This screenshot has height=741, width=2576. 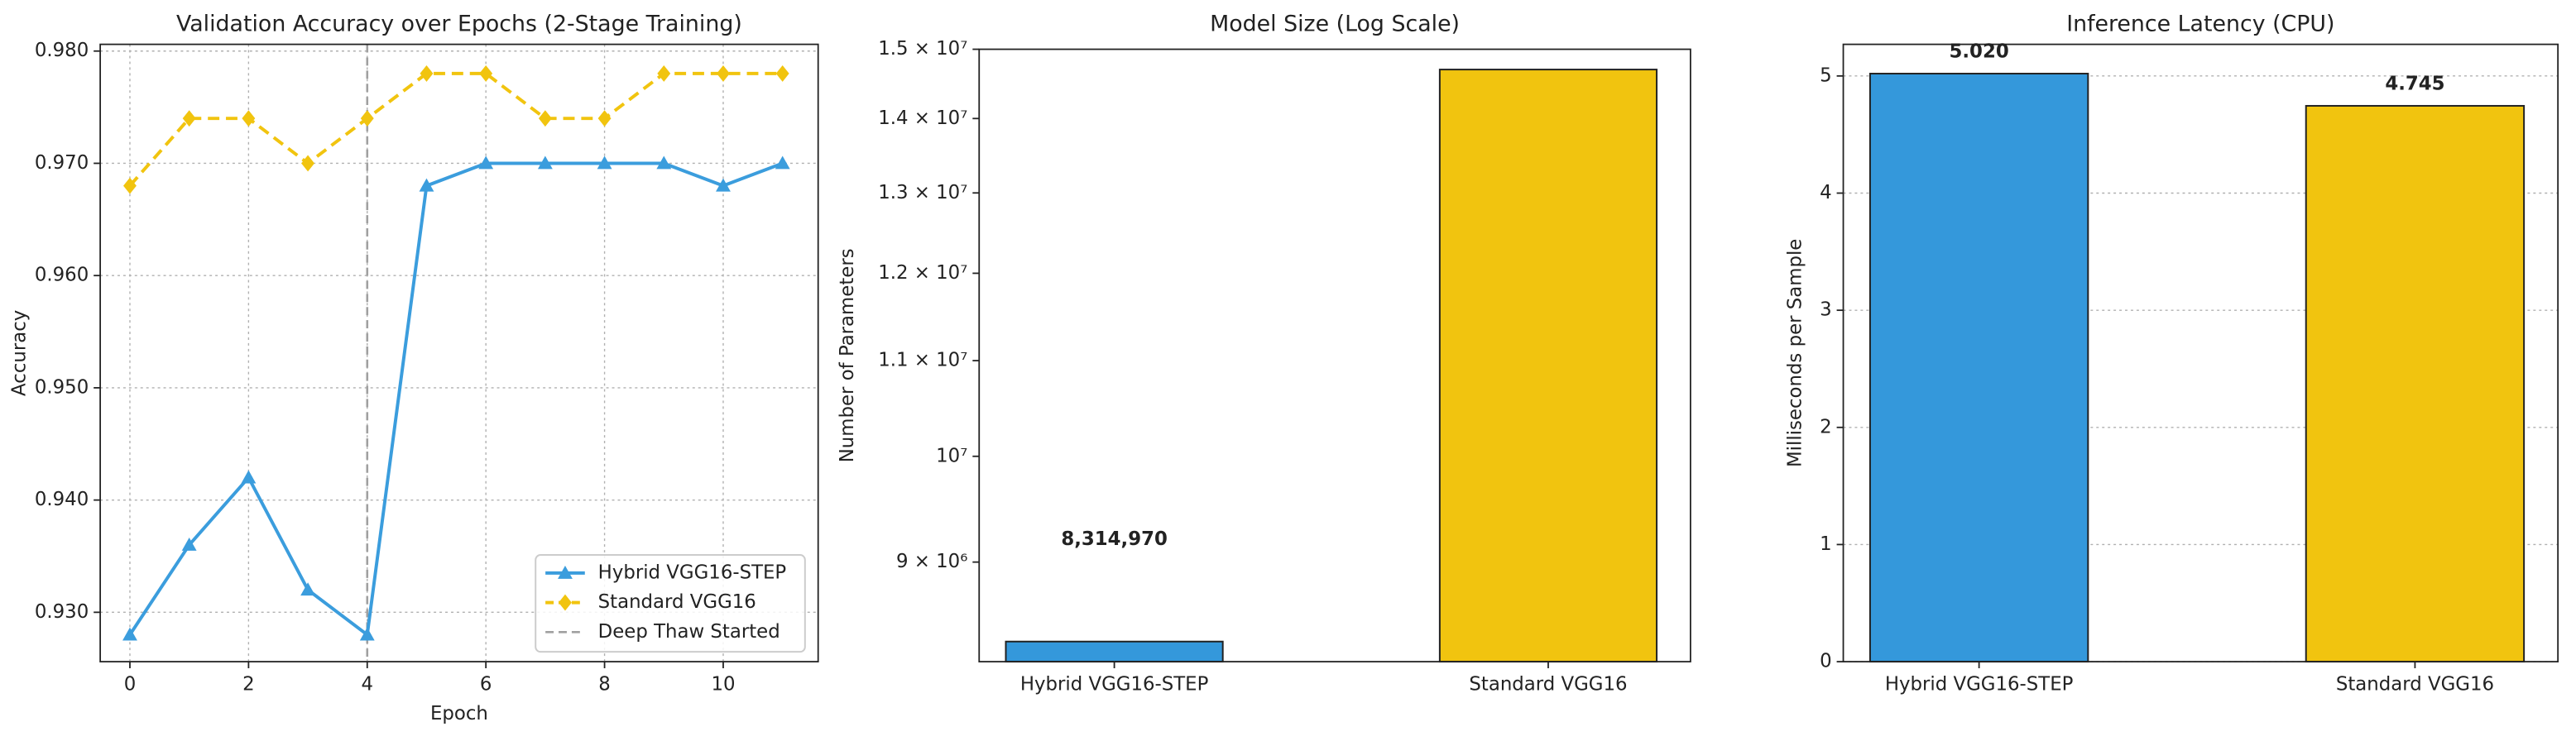 I want to click on legend-label: Hybrid VGG16-STEP, so click(x=693, y=573).